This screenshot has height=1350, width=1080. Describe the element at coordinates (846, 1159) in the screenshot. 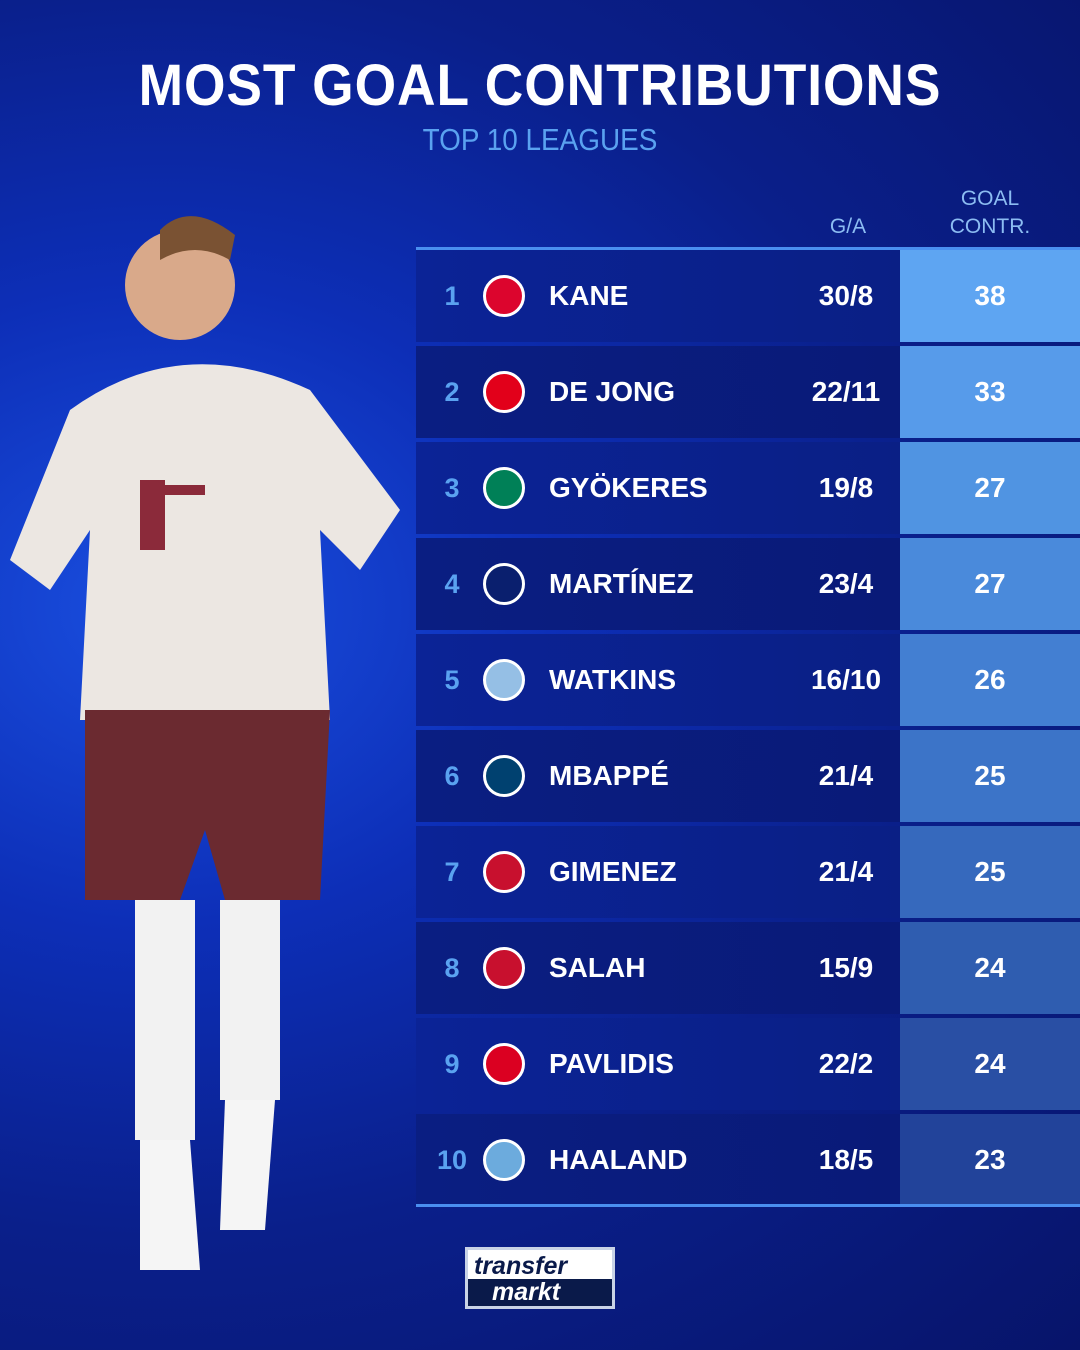

I see `goals-assists: 18/5` at that location.